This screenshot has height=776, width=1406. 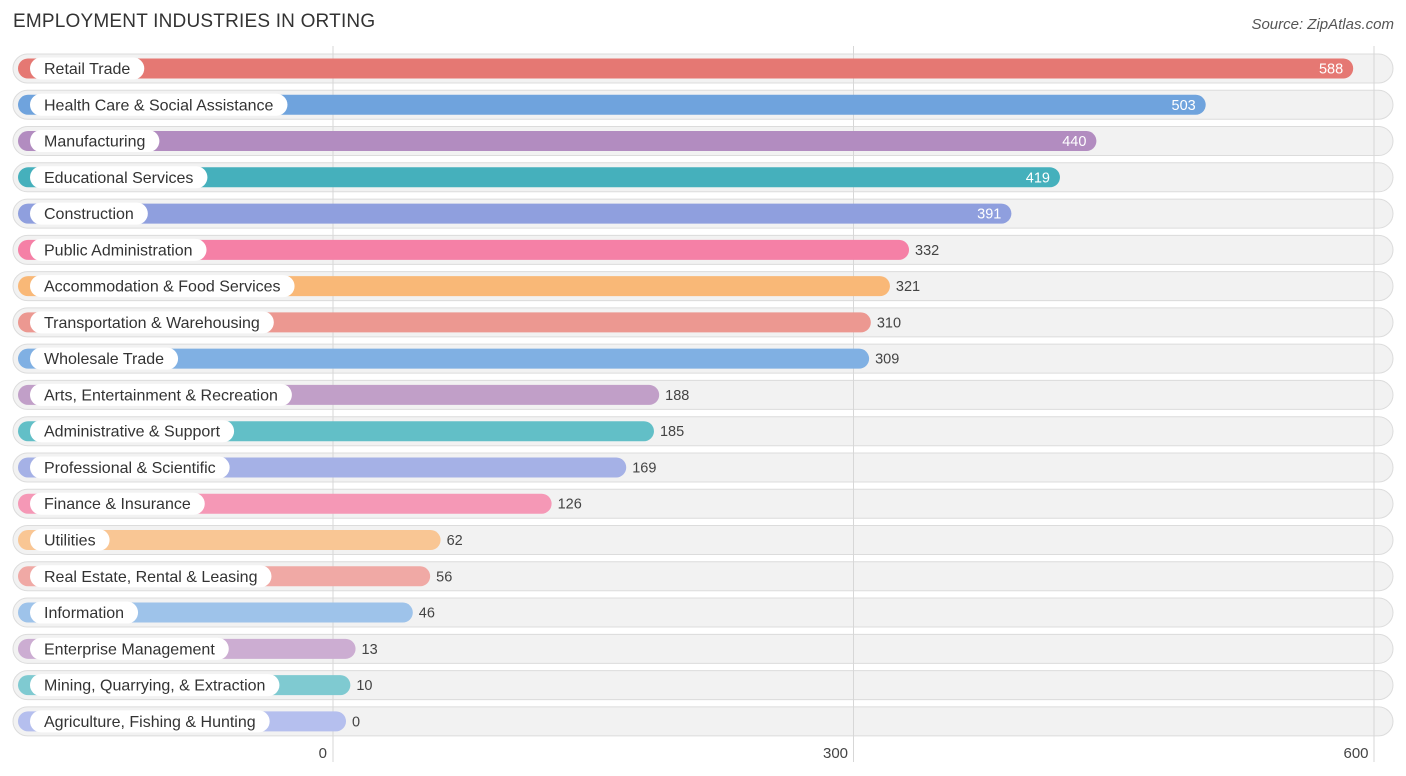 I want to click on category-label: Health Care & Social Assistance, so click(x=159, y=105).